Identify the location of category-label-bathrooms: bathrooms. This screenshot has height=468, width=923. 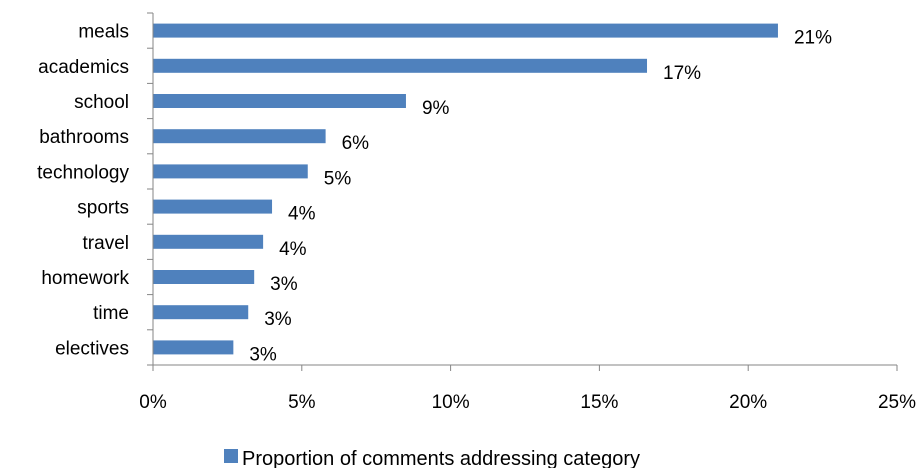
(84, 137).